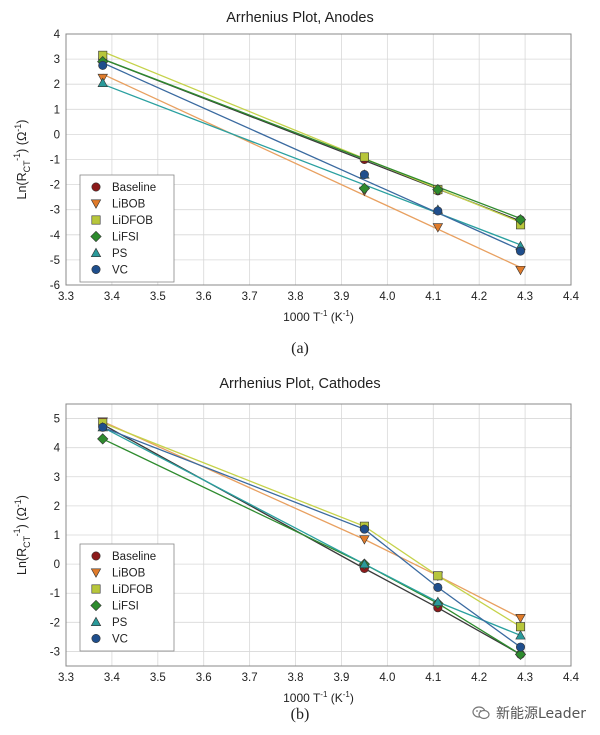 This screenshot has width=600, height=735. What do you see at coordinates (481, 713) in the screenshot?
I see `wechat-icon` at bounding box center [481, 713].